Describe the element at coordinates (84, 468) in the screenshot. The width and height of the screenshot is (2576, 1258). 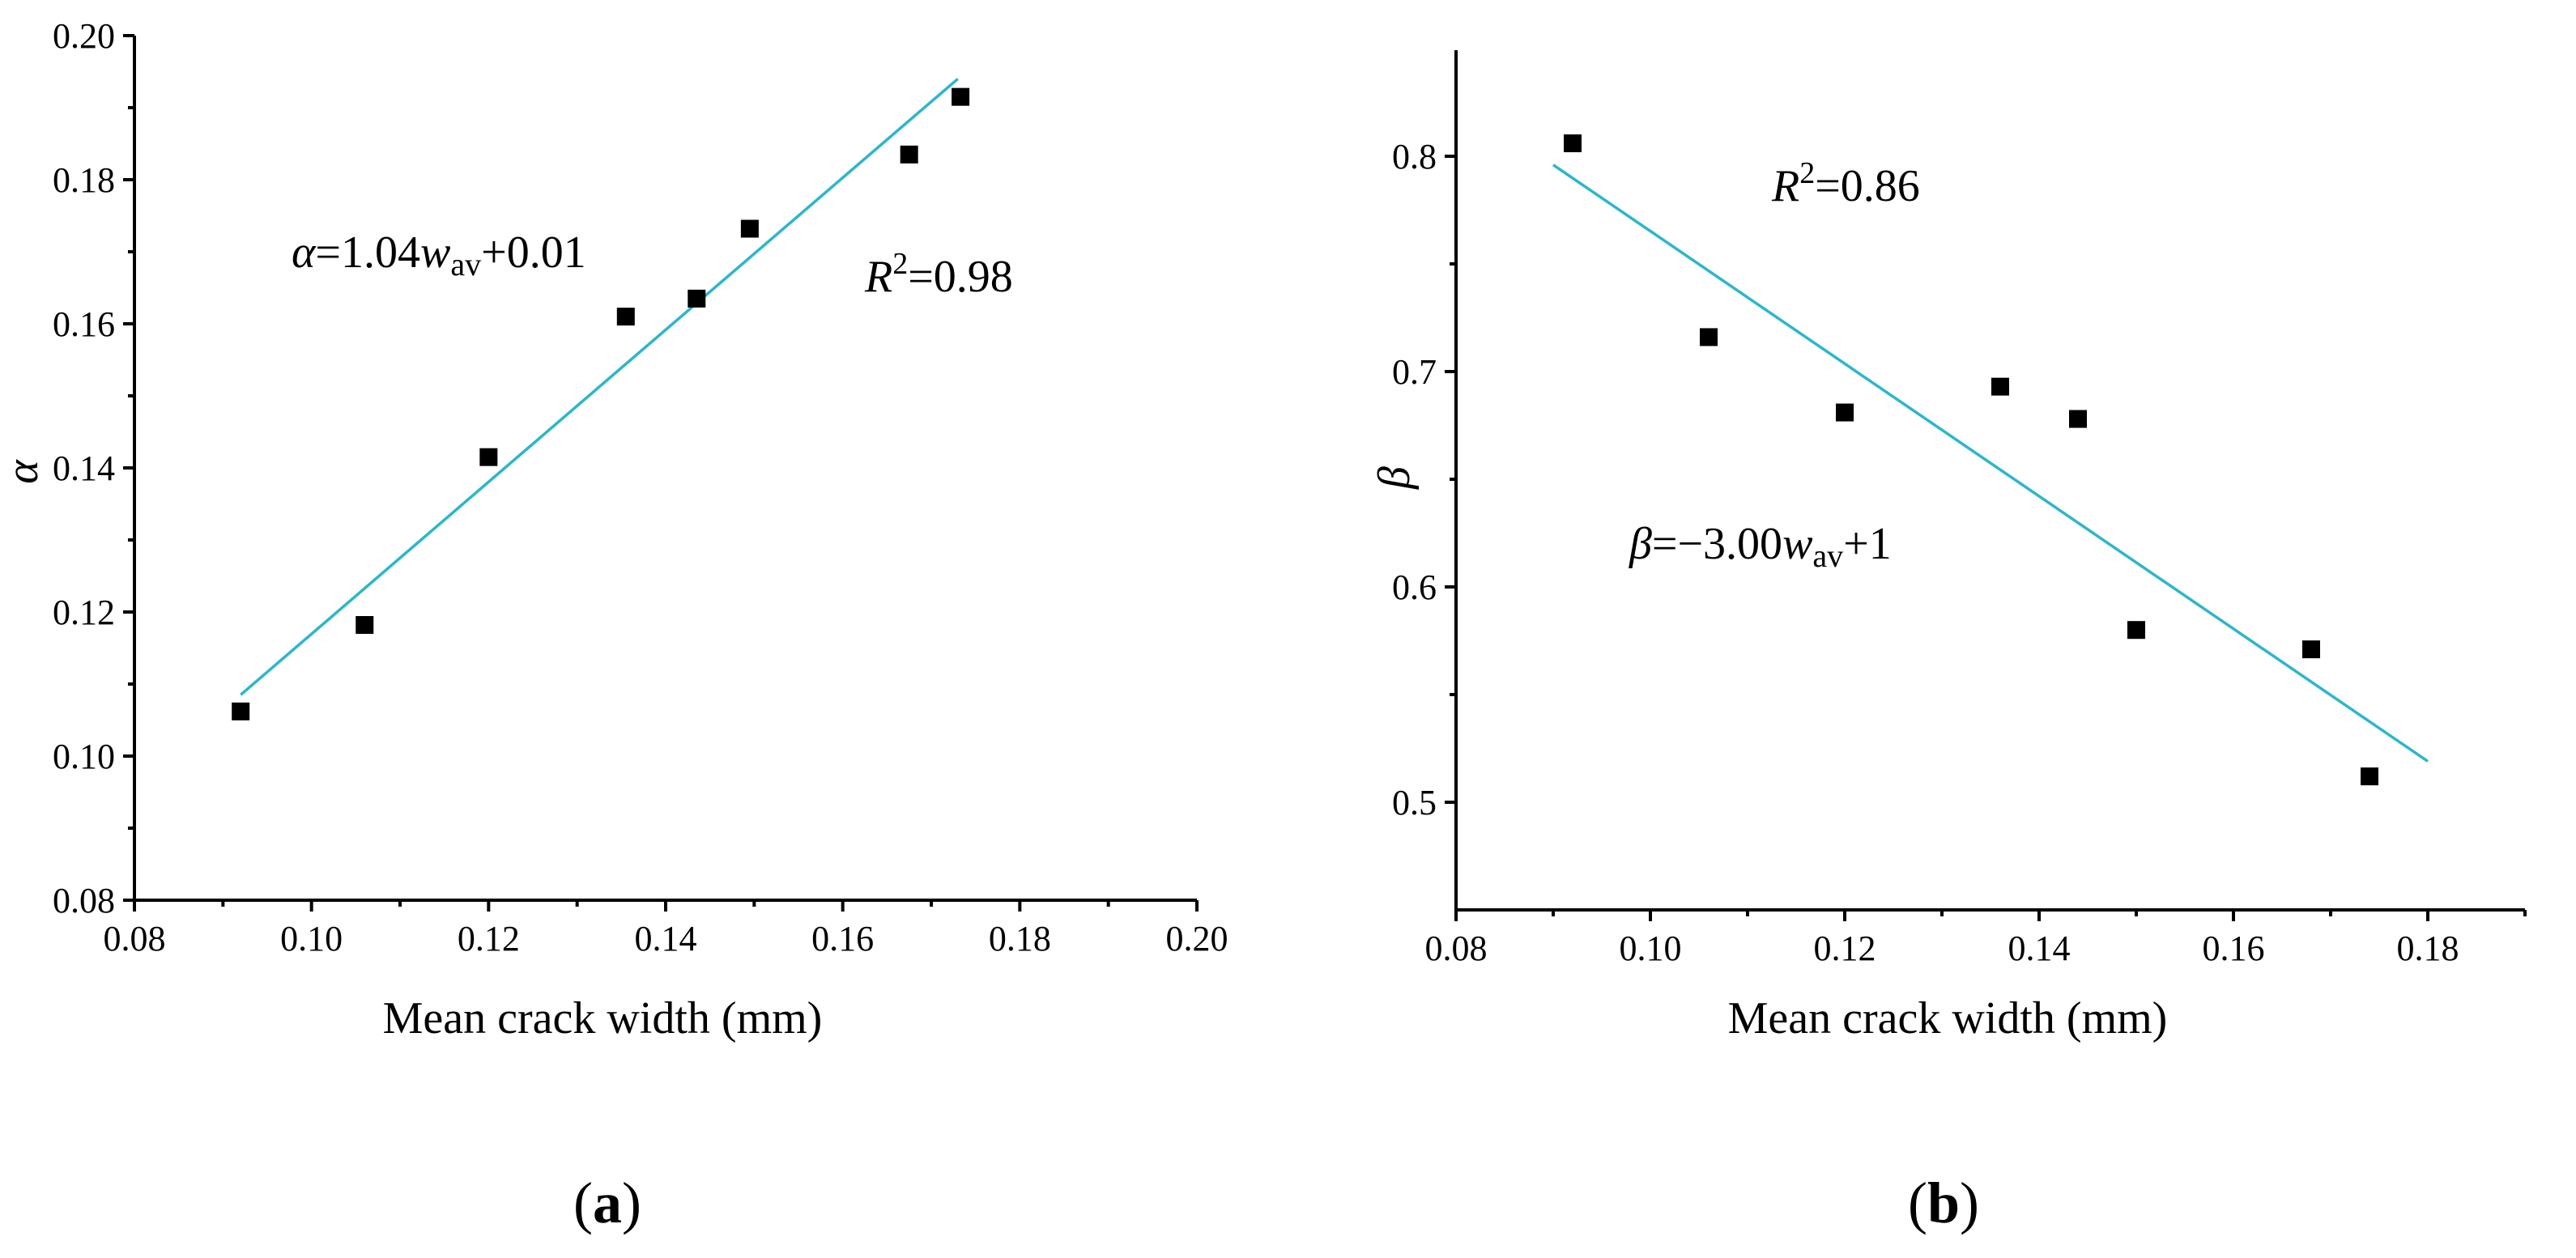
I see `panel-a-y-tick-label: 0.14` at that location.